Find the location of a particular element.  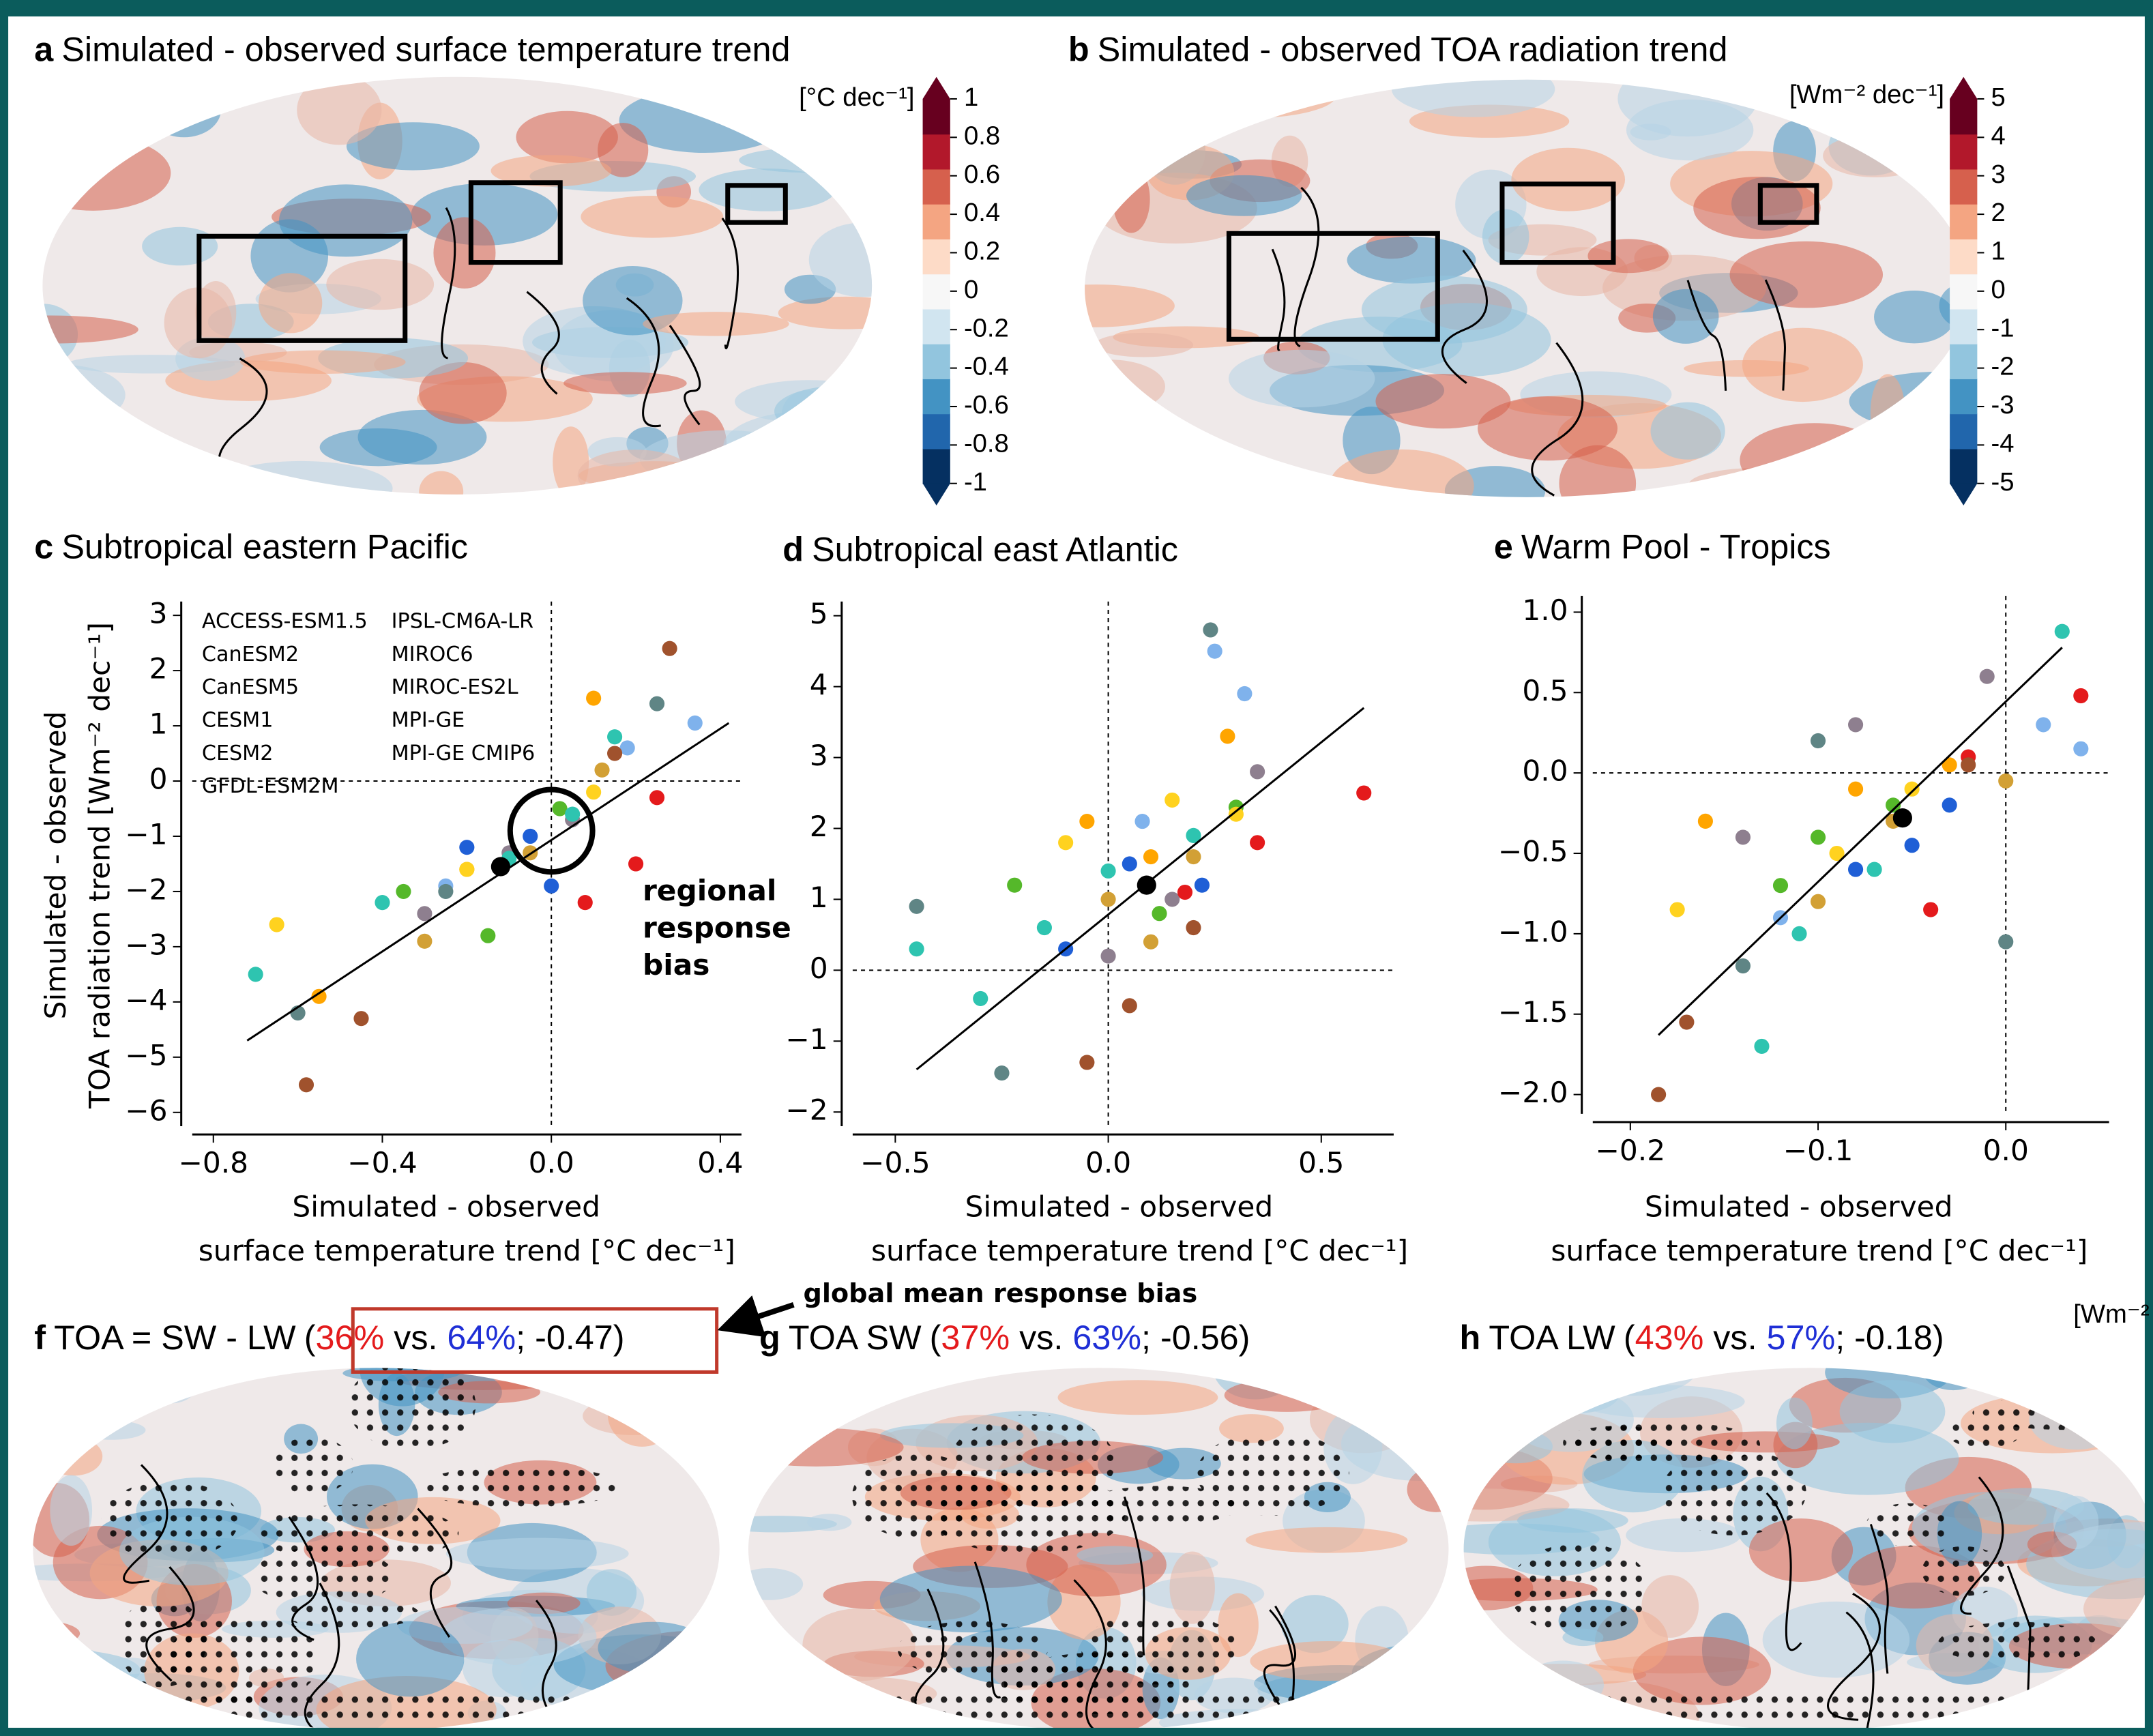

panel-label: c is located at coordinates (43, 547).